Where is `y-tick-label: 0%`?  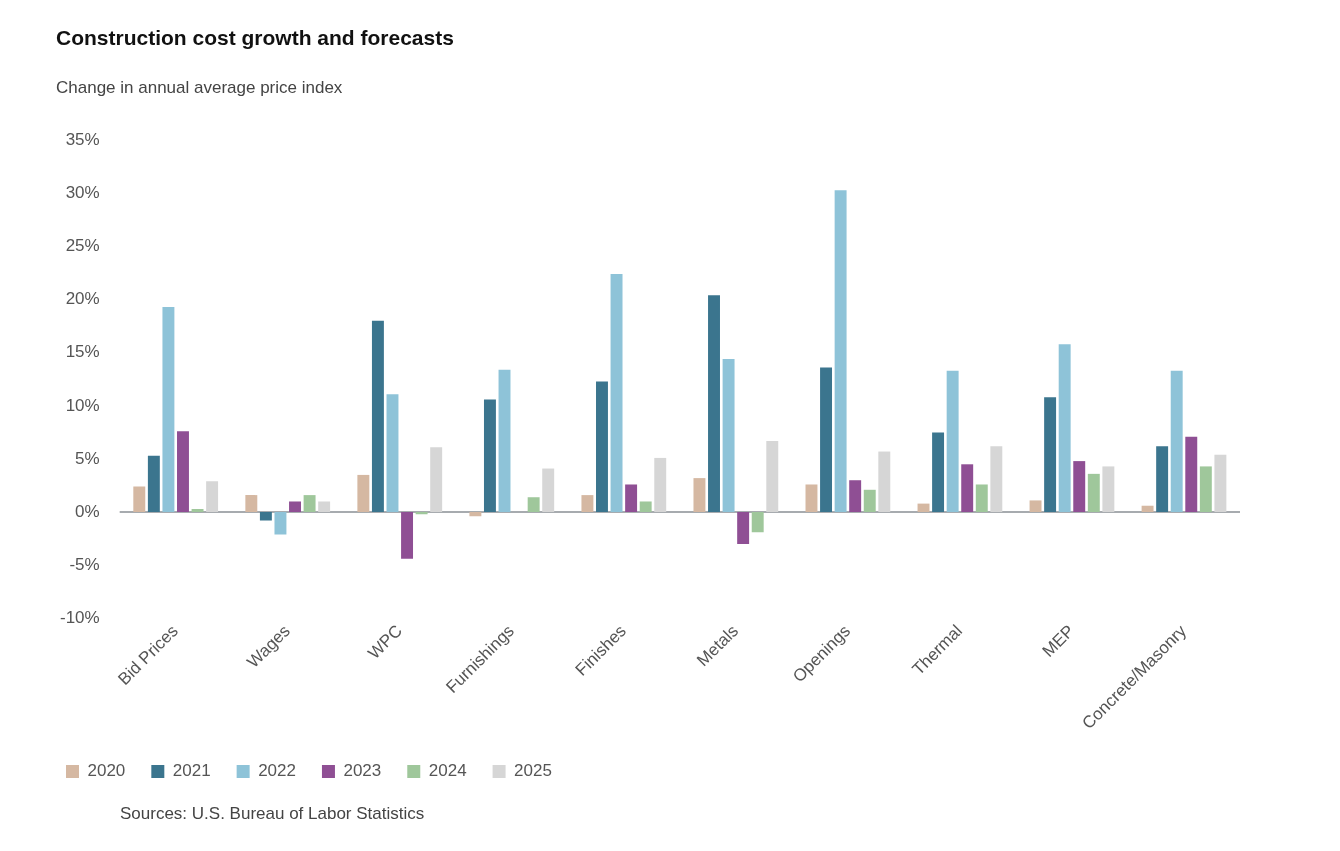 y-tick-label: 0% is located at coordinates (87, 511).